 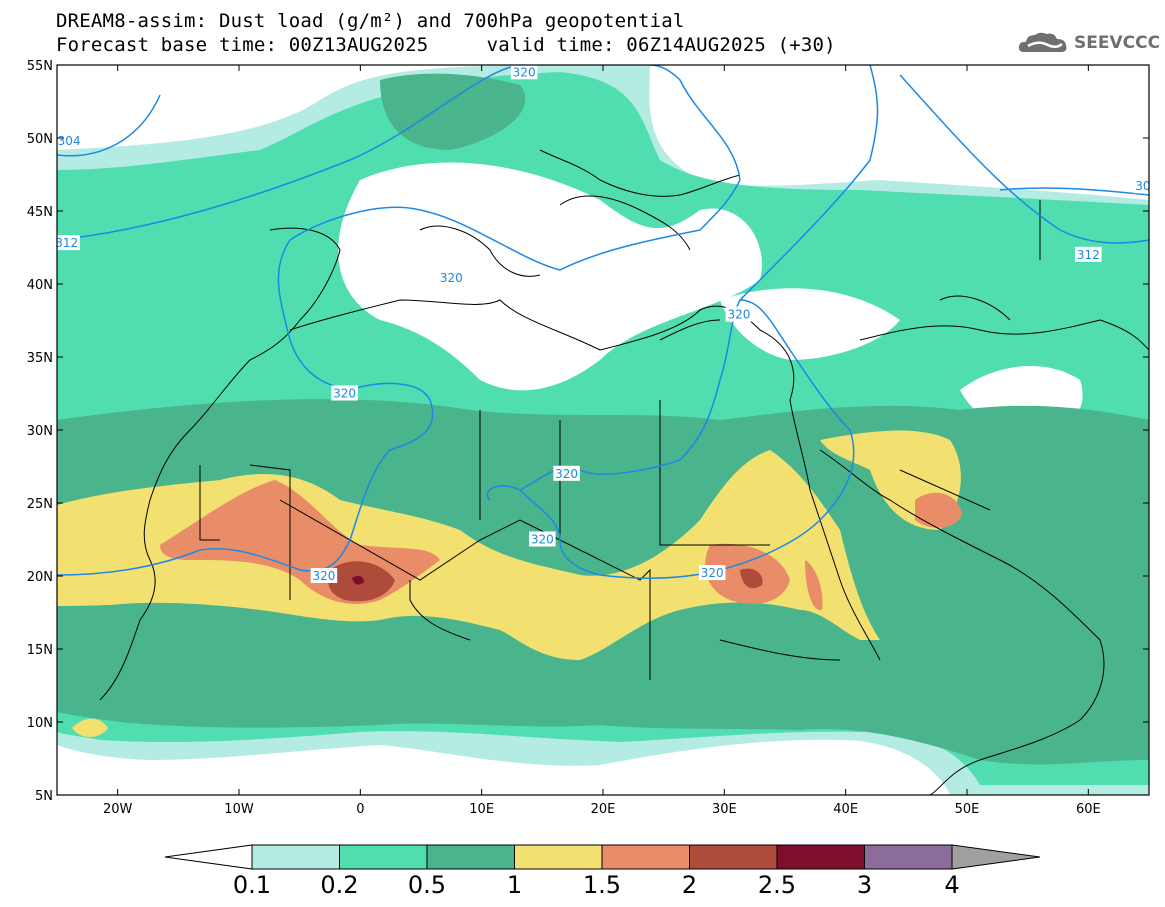 I want to click on lat-label: 55N, so click(x=40, y=66).